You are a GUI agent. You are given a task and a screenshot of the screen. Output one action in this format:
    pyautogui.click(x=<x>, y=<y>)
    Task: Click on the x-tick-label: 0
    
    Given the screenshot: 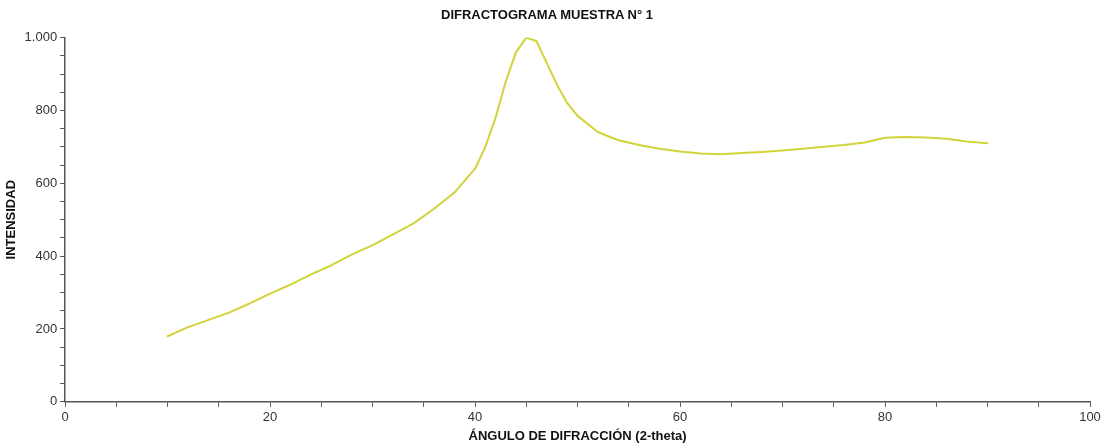 What is the action you would take?
    pyautogui.click(x=65, y=417)
    